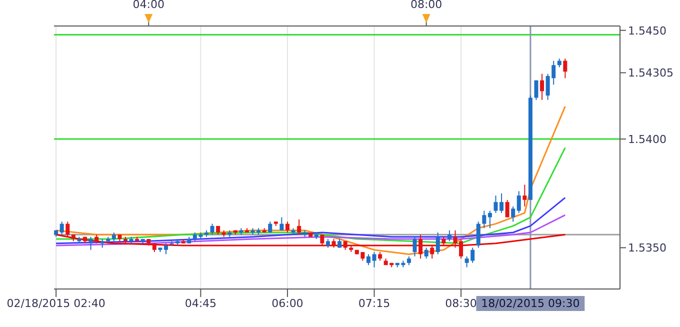 The height and width of the screenshot is (327, 680). I want to click on x-tick-label: 07:15, so click(374, 303).